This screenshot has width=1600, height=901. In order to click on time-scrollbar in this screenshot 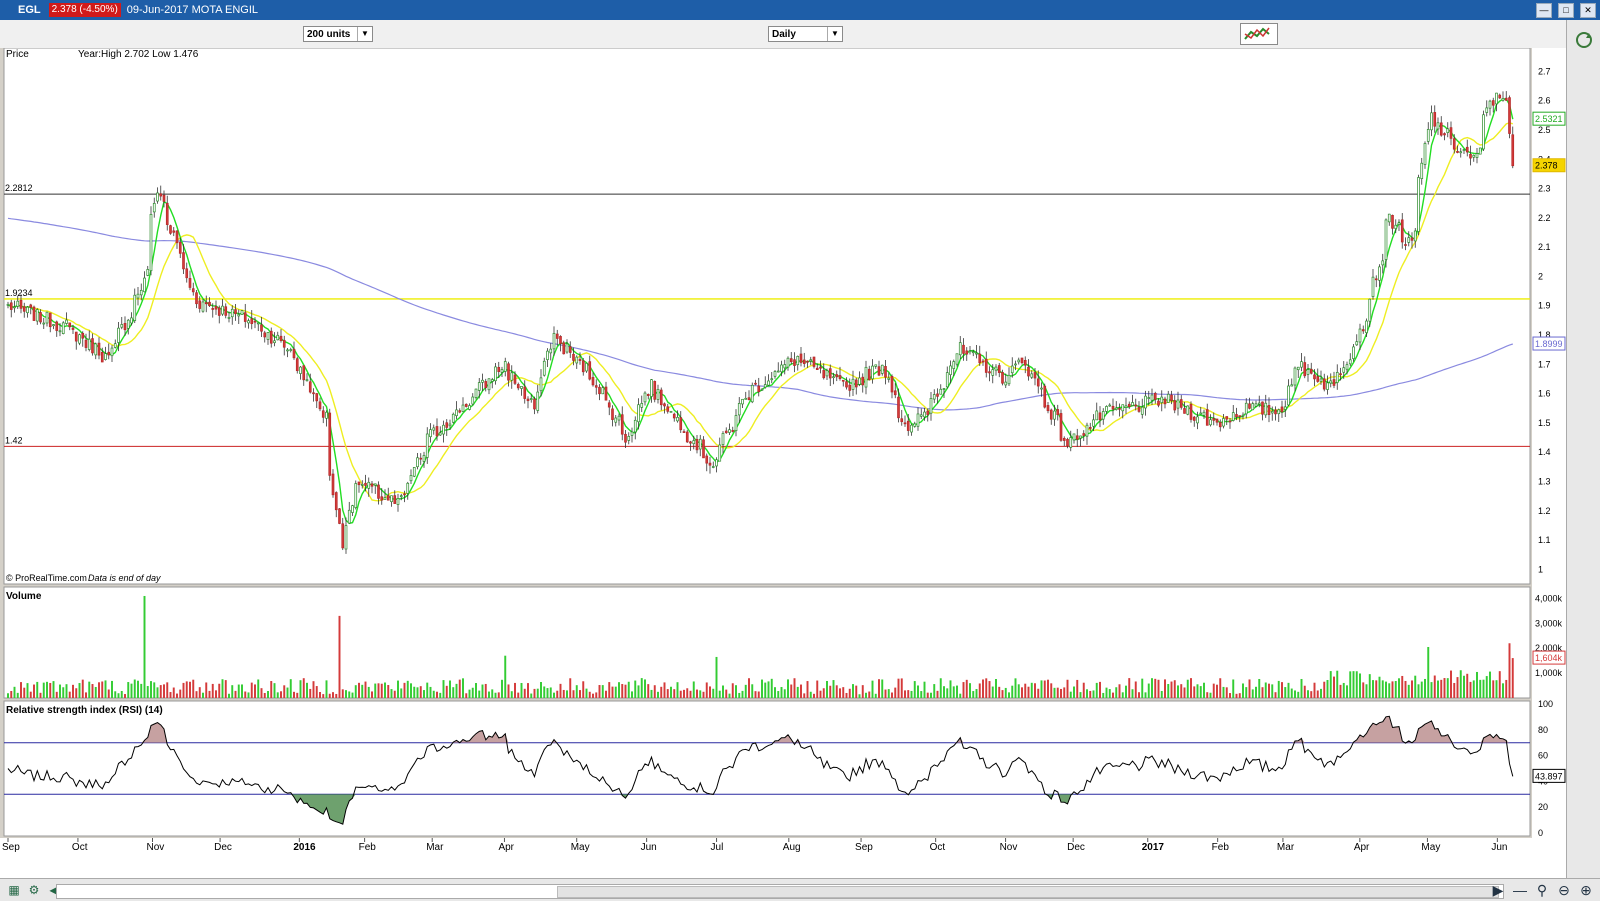, I will do `click(780, 891)`.